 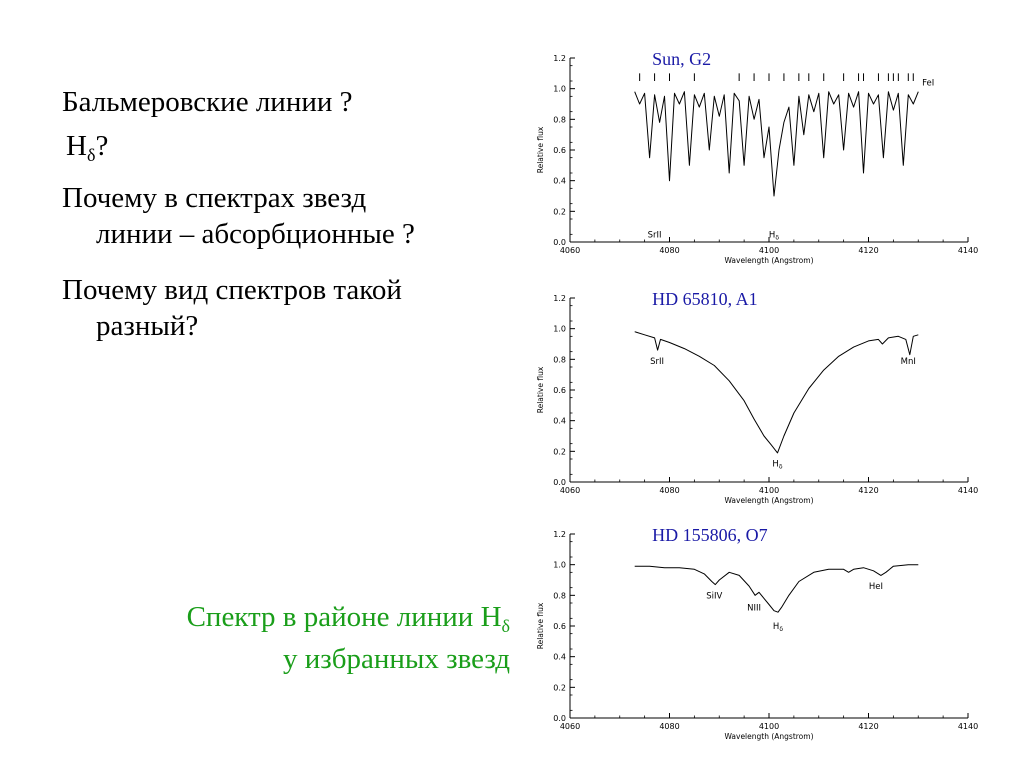 I want to click on question-variety-line1: Почему вид спектров такой, so click(x=232, y=290).